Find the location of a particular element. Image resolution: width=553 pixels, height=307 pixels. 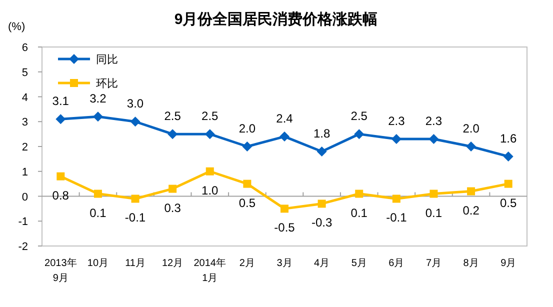

data-label: 1.0 is located at coordinates (210, 190).